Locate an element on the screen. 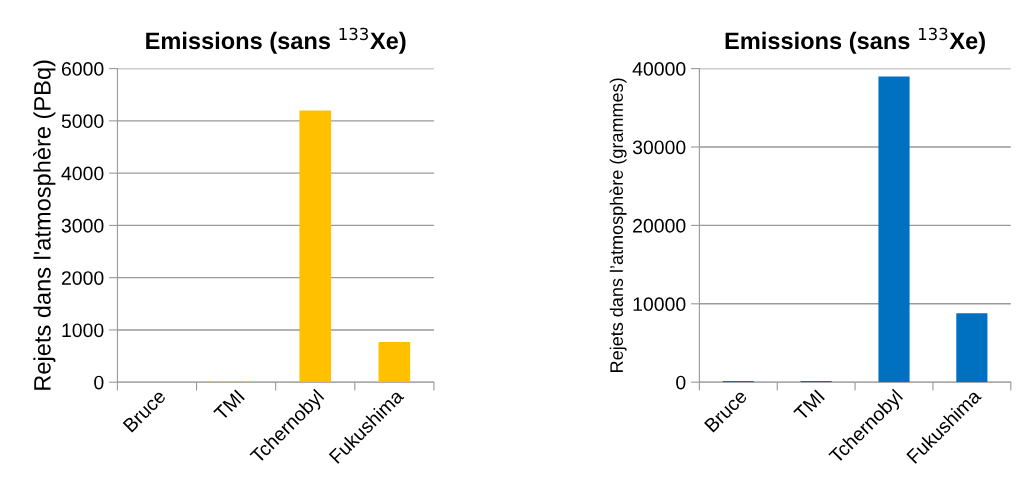 The height and width of the screenshot is (490, 1021). y-tick-label: 20000 is located at coordinates (659, 225).